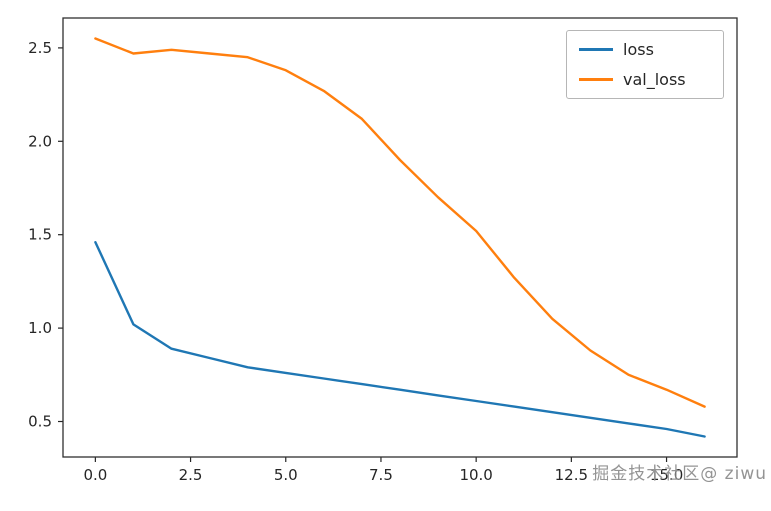  What do you see at coordinates (286, 475) in the screenshot?
I see `x-tick-label: 5.0` at bounding box center [286, 475].